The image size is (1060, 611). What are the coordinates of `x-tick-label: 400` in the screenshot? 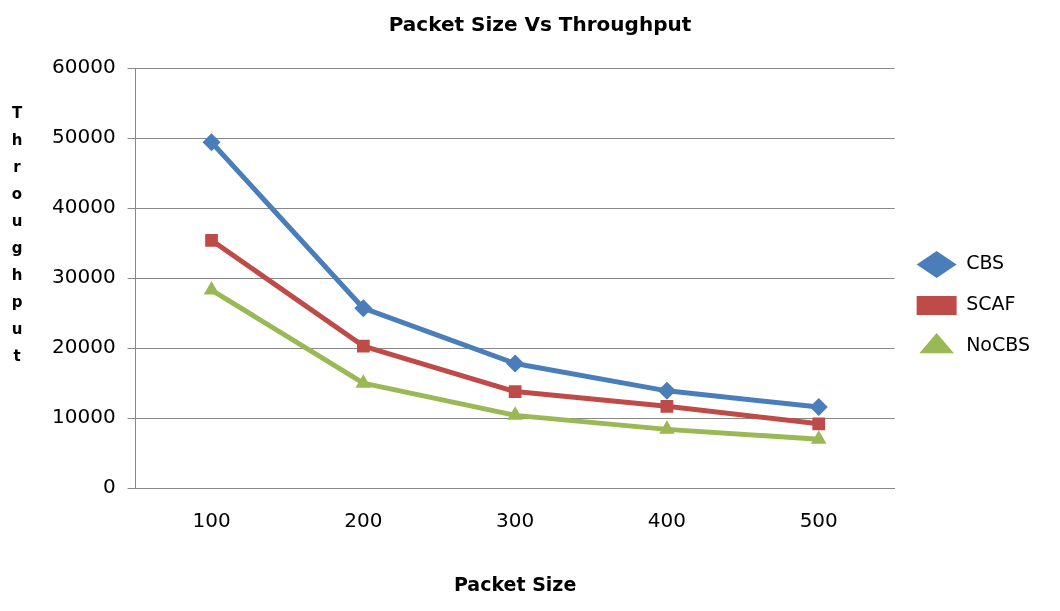 It's located at (667, 520).